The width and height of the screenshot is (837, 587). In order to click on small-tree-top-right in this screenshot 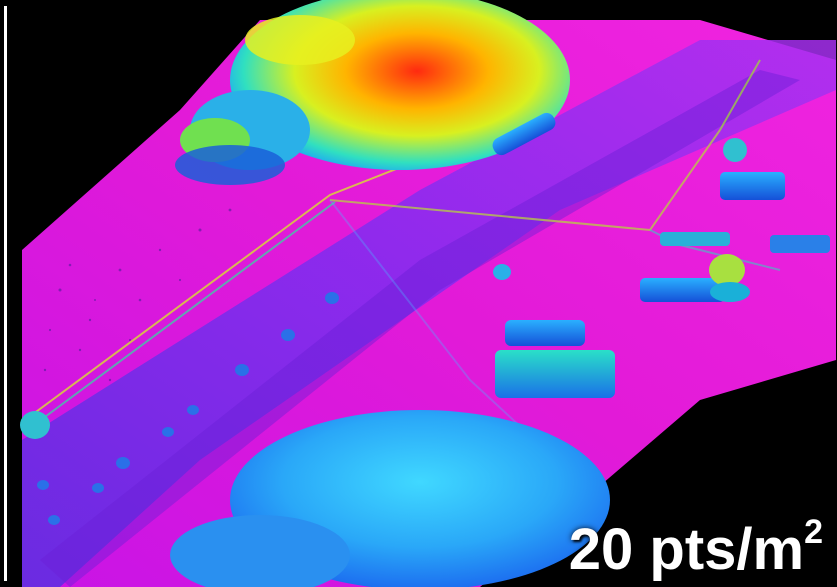, I will do `click(735, 150)`.